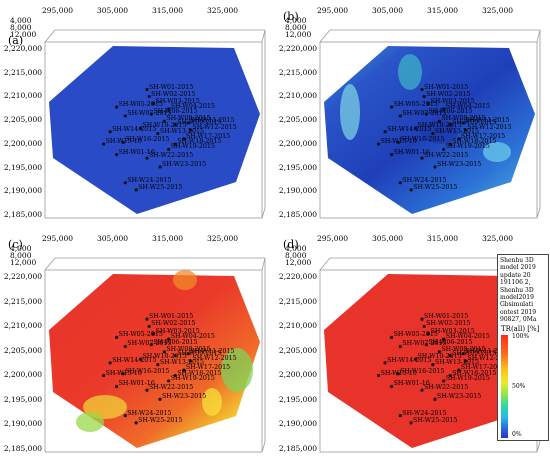  Describe the element at coordinates (136, 384) in the screenshot. I see `well-label: SH-W01-16` at that location.